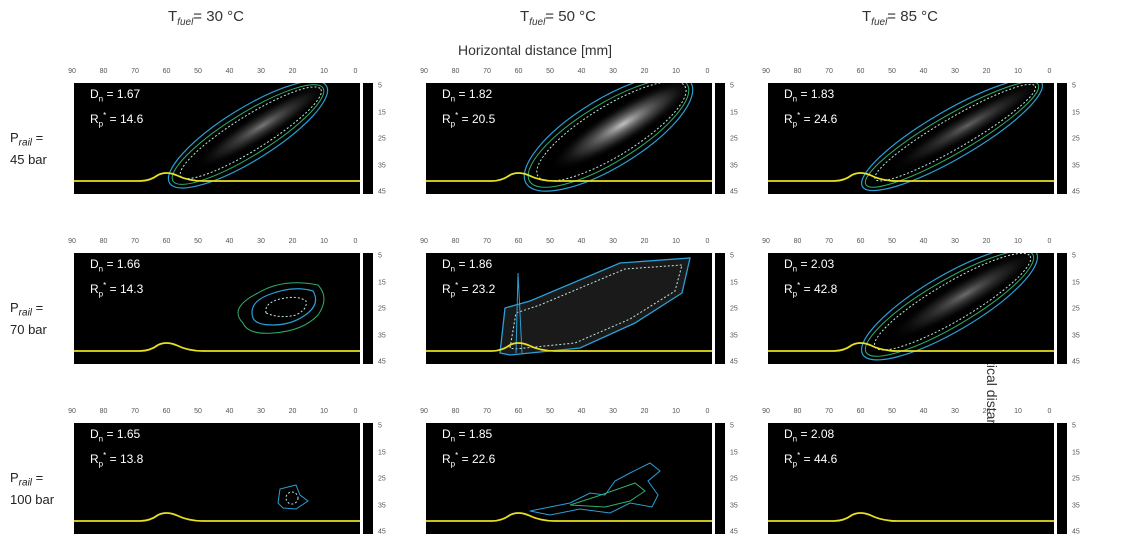 The height and width of the screenshot is (559, 1122). What do you see at coordinates (198, 411) in the screenshot?
I see `x-tick-label: 50` at bounding box center [198, 411].